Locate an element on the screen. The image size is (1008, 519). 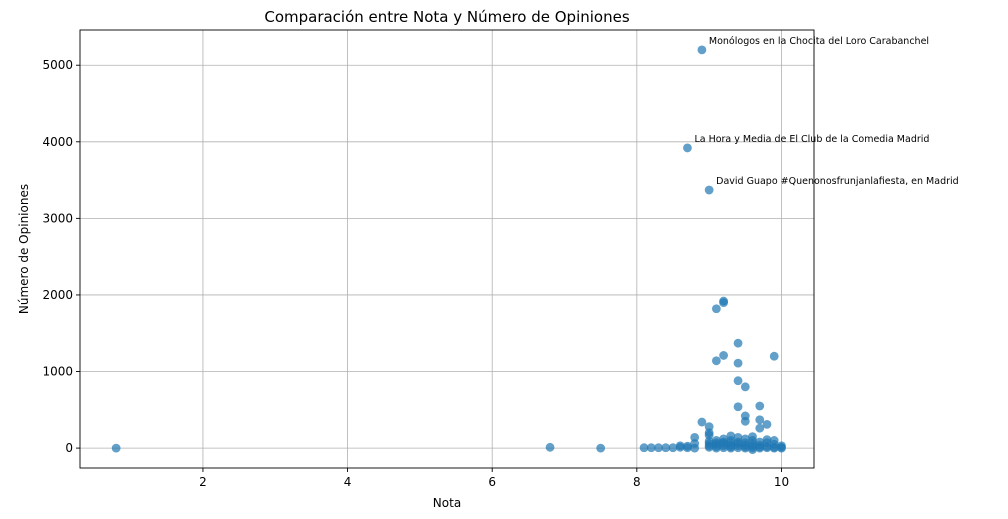
y-tick-label: 5000 is located at coordinates (57, 65).